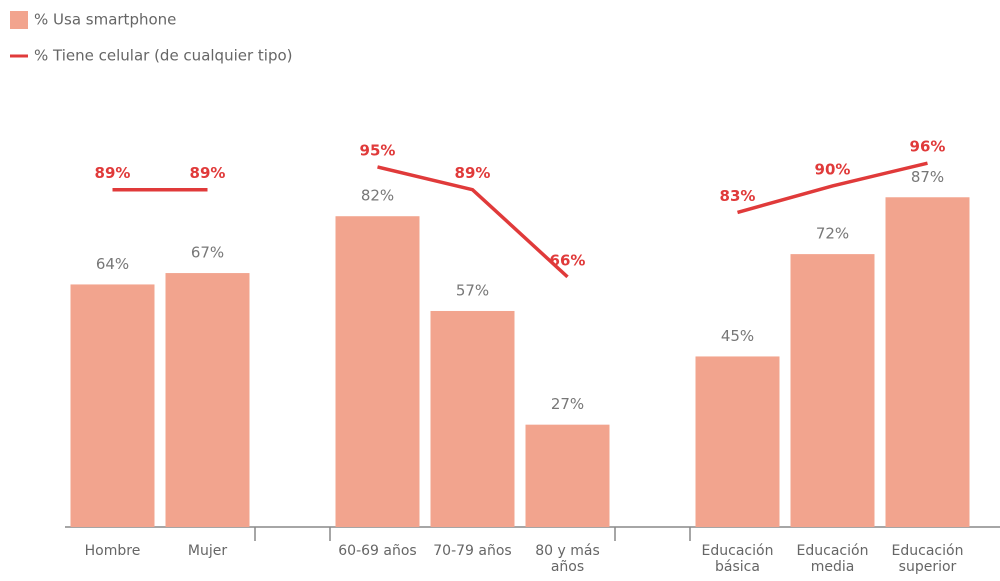 This screenshot has height=581, width=1000. I want to click on x-tick-label: Educación media, so click(832, 559).